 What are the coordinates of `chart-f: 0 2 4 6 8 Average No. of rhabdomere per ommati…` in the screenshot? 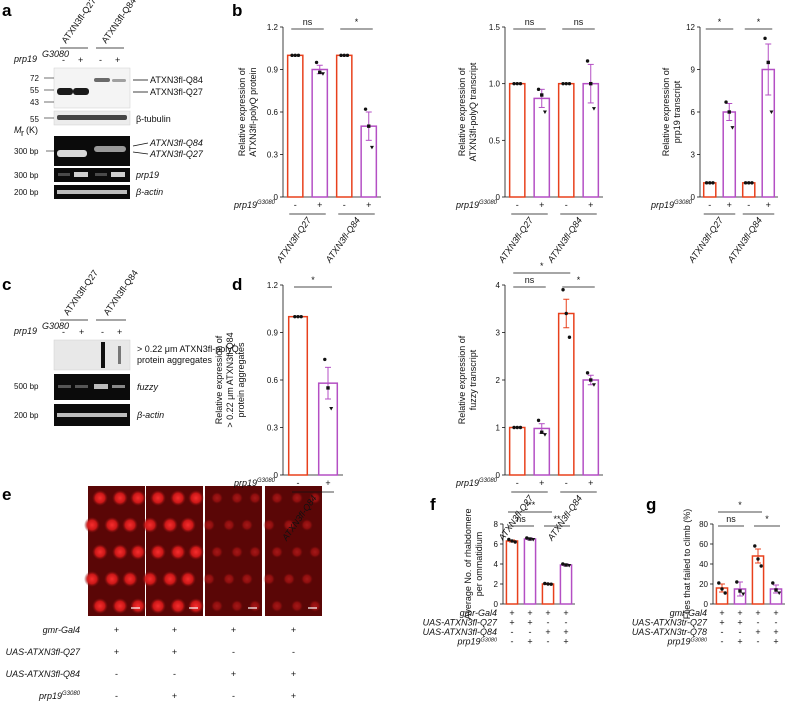 It's located at (499, 573).